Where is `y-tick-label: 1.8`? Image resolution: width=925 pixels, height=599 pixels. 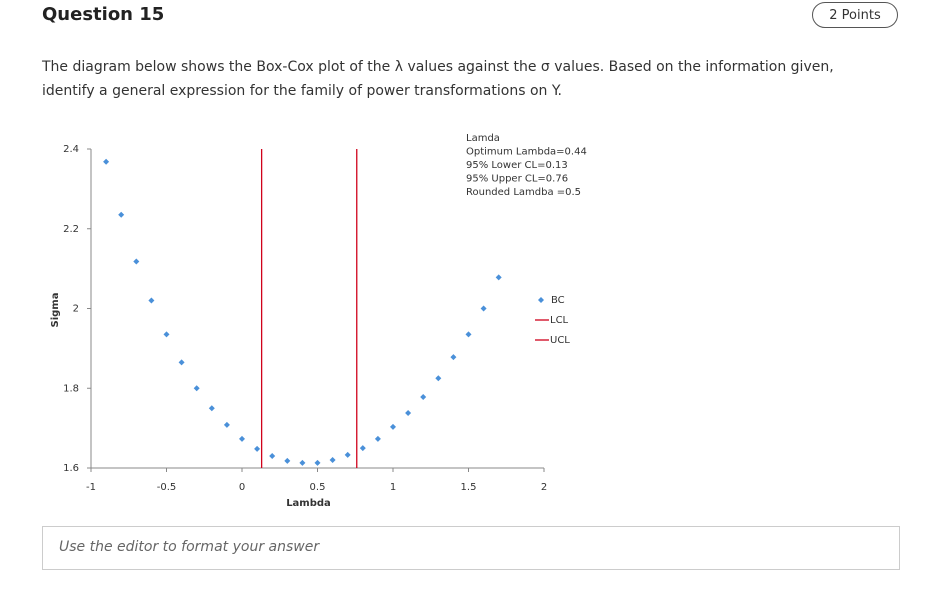 y-tick-label: 1.8 is located at coordinates (71, 388).